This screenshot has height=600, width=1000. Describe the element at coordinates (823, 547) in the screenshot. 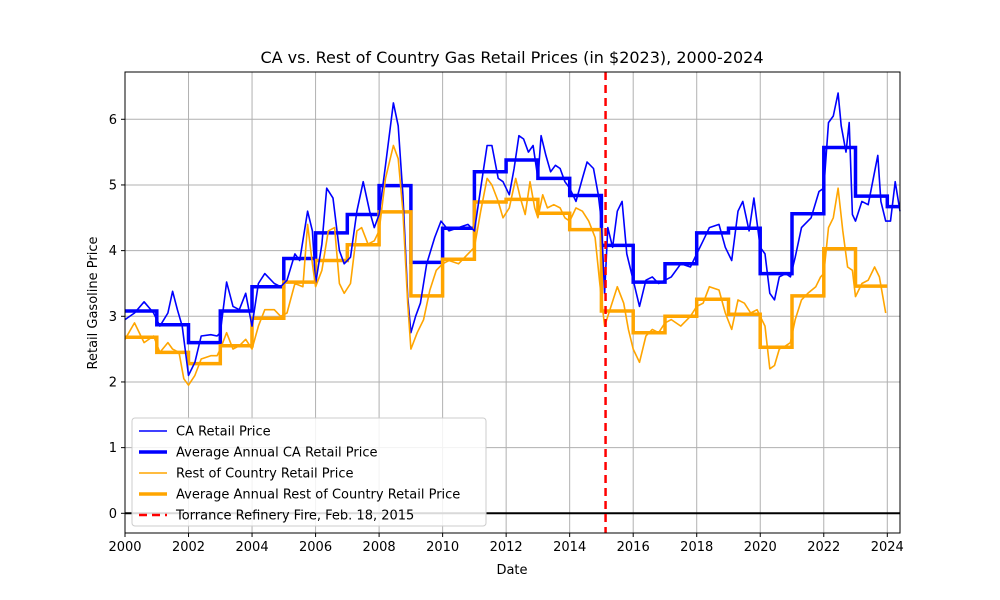

I see `x-tick-label: 2022` at that location.